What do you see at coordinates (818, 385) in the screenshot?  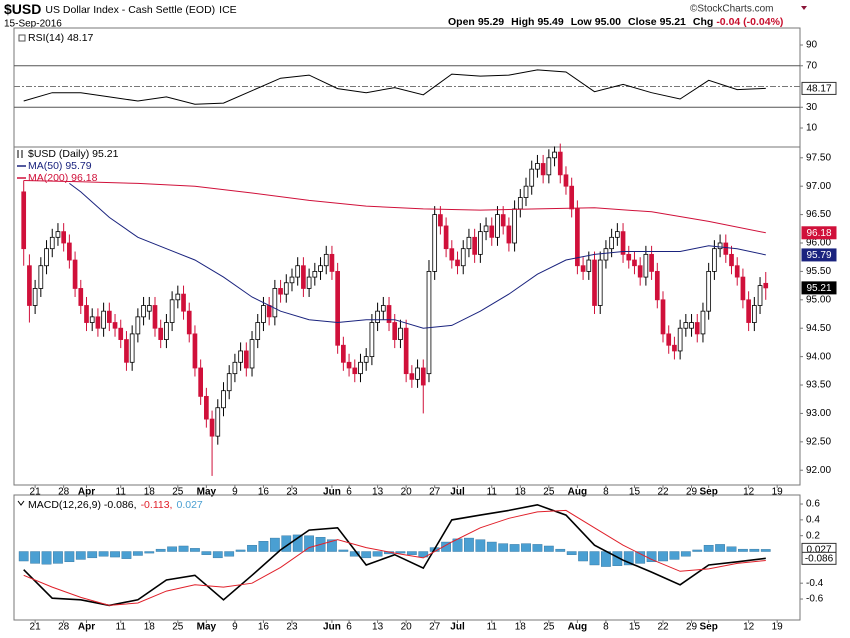 I see `y-tick-label: 93.50` at bounding box center [818, 385].